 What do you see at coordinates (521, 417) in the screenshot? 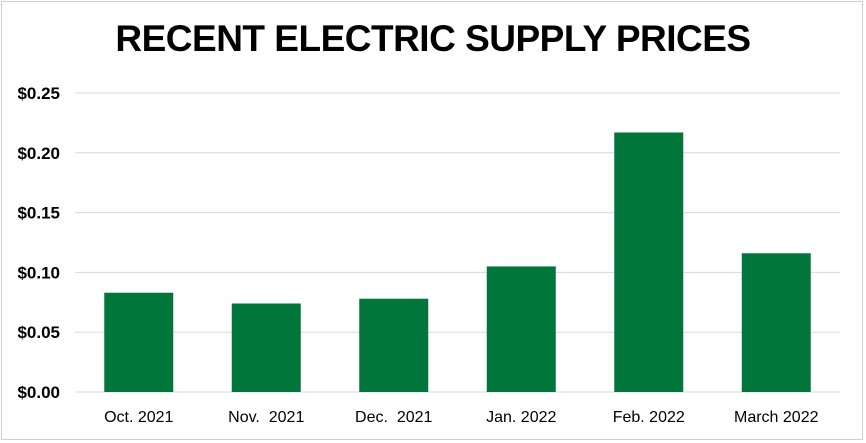
I see `x-tick-label: Jan. 2022` at bounding box center [521, 417].